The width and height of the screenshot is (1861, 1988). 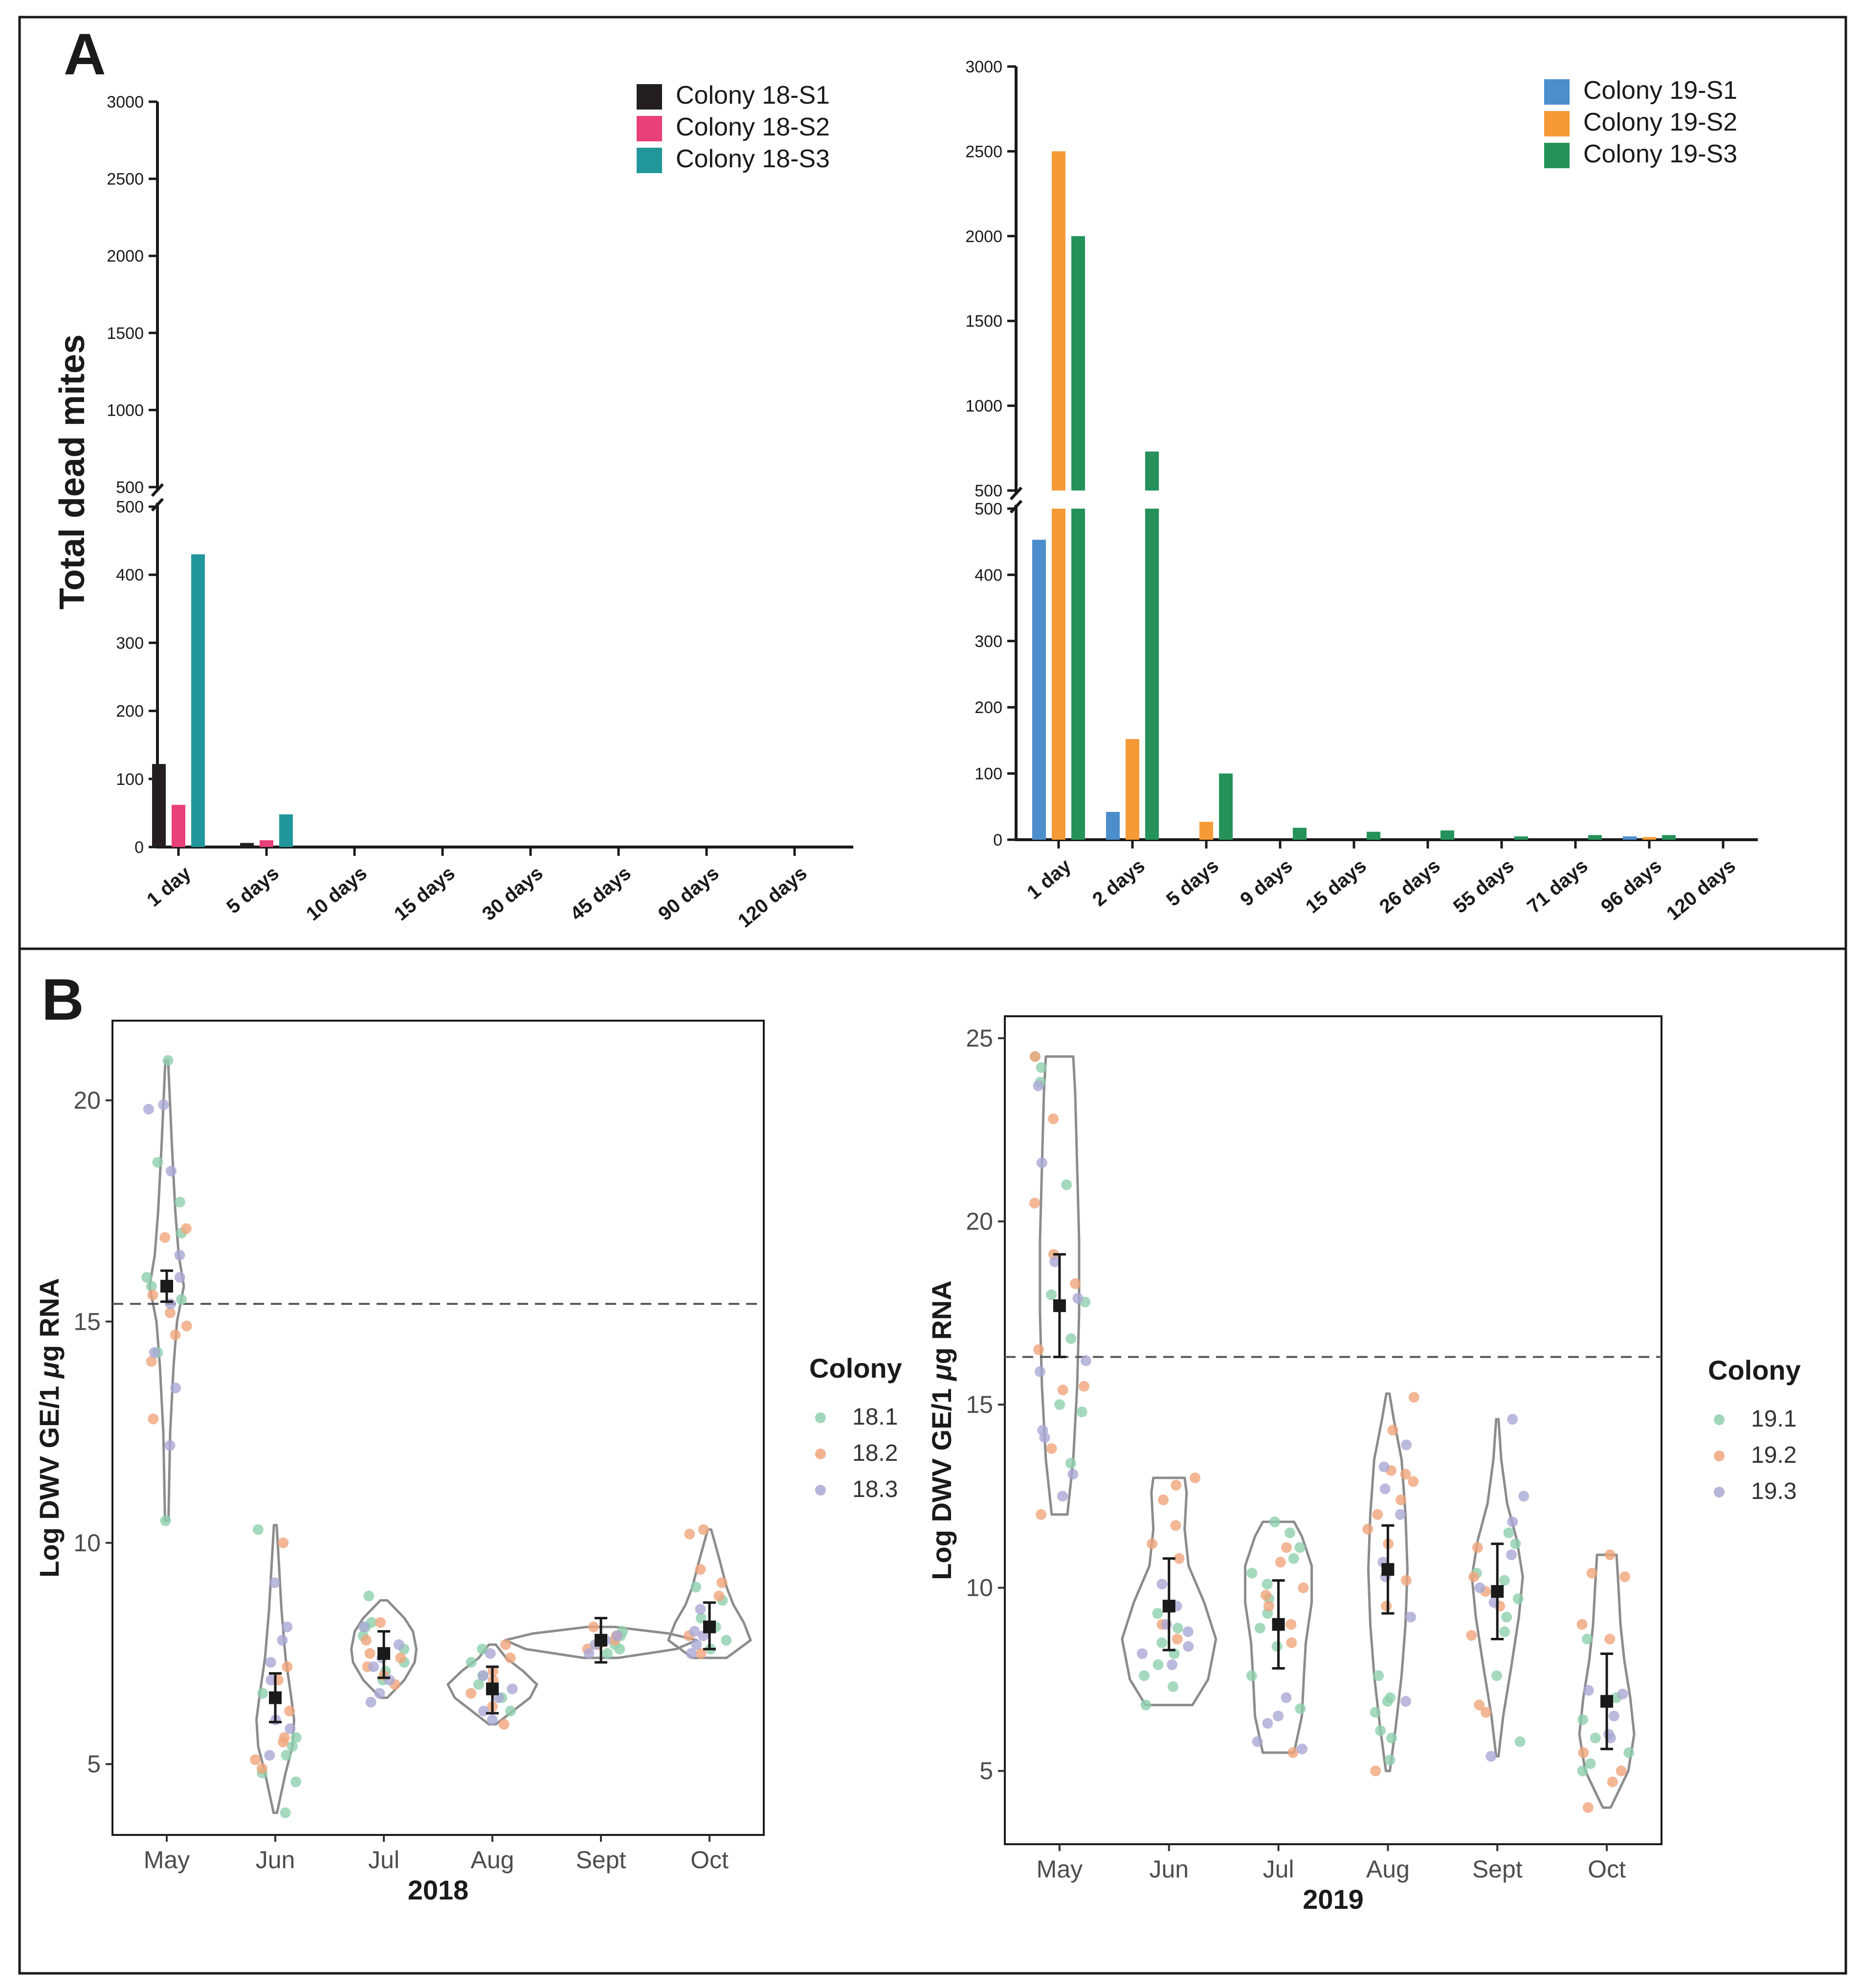 What do you see at coordinates (438, 1428) in the screenshot?
I see `plot-border` at bounding box center [438, 1428].